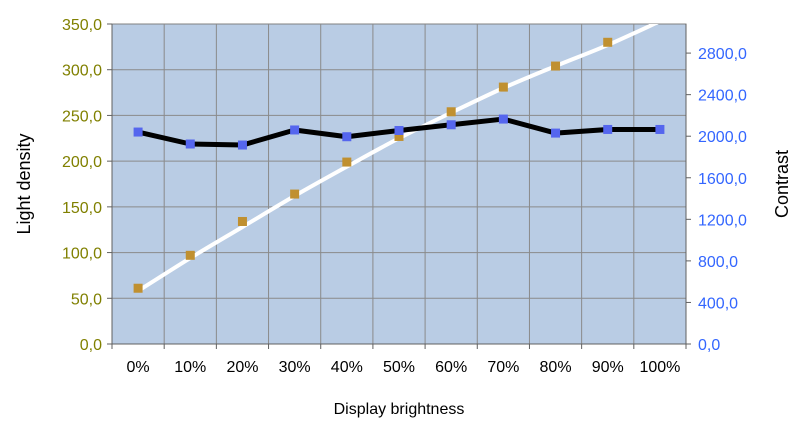 The image size is (800, 433). I want to click on x-tick-label: 20%, so click(242, 367).